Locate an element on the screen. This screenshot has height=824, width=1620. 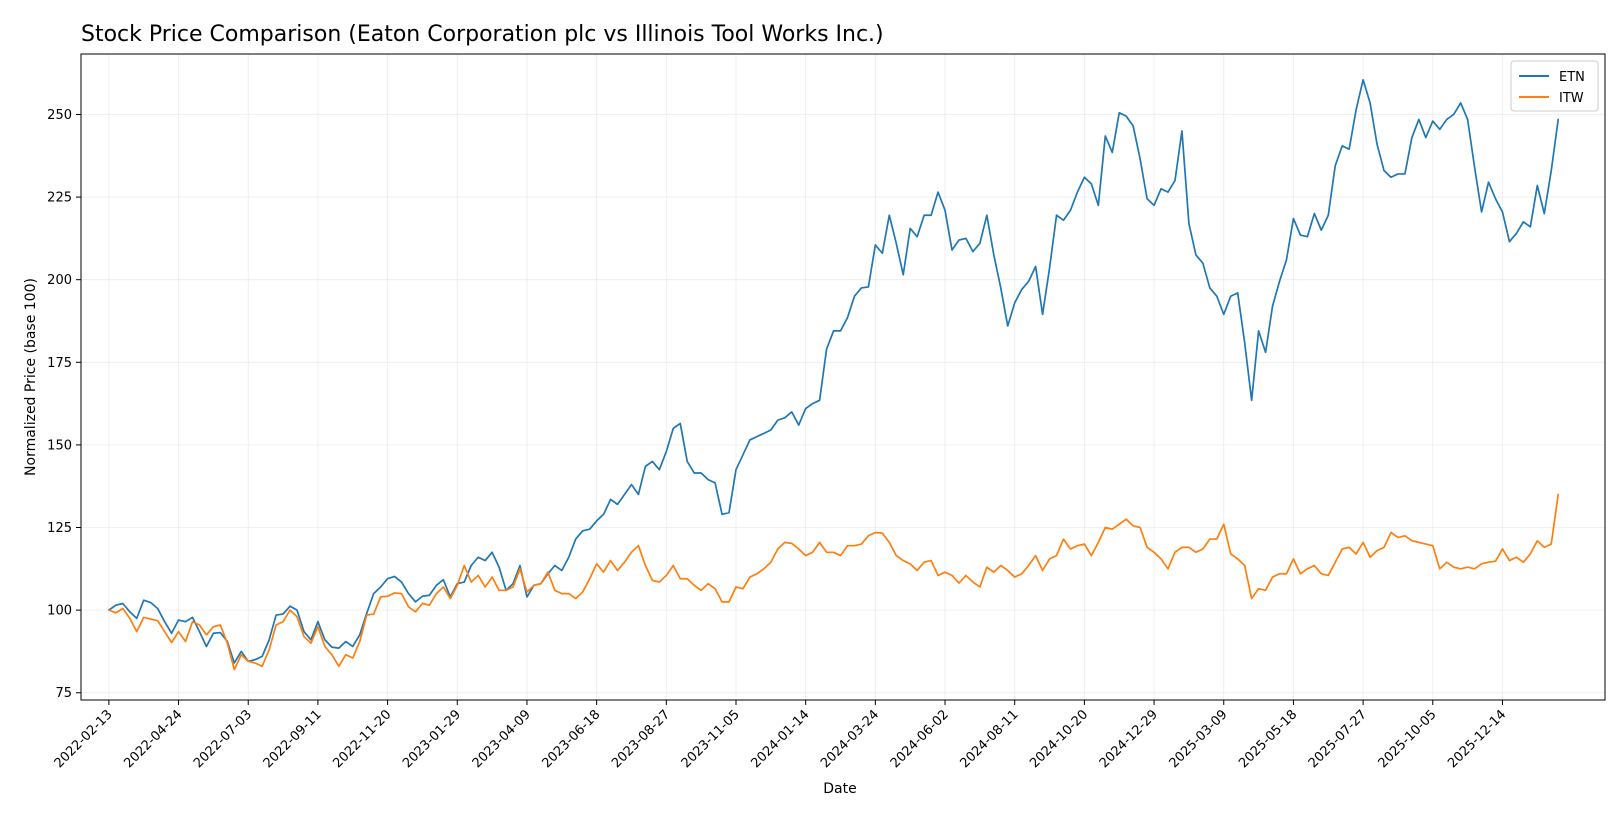
x-tick-label: 2025-07-27 is located at coordinates (1338, 739).